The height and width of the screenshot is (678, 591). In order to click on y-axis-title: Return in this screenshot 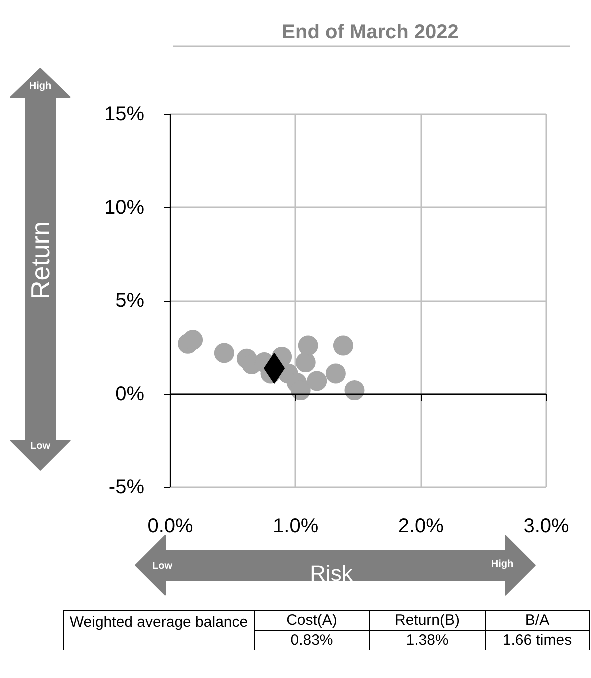, I will do `click(41, 260)`.